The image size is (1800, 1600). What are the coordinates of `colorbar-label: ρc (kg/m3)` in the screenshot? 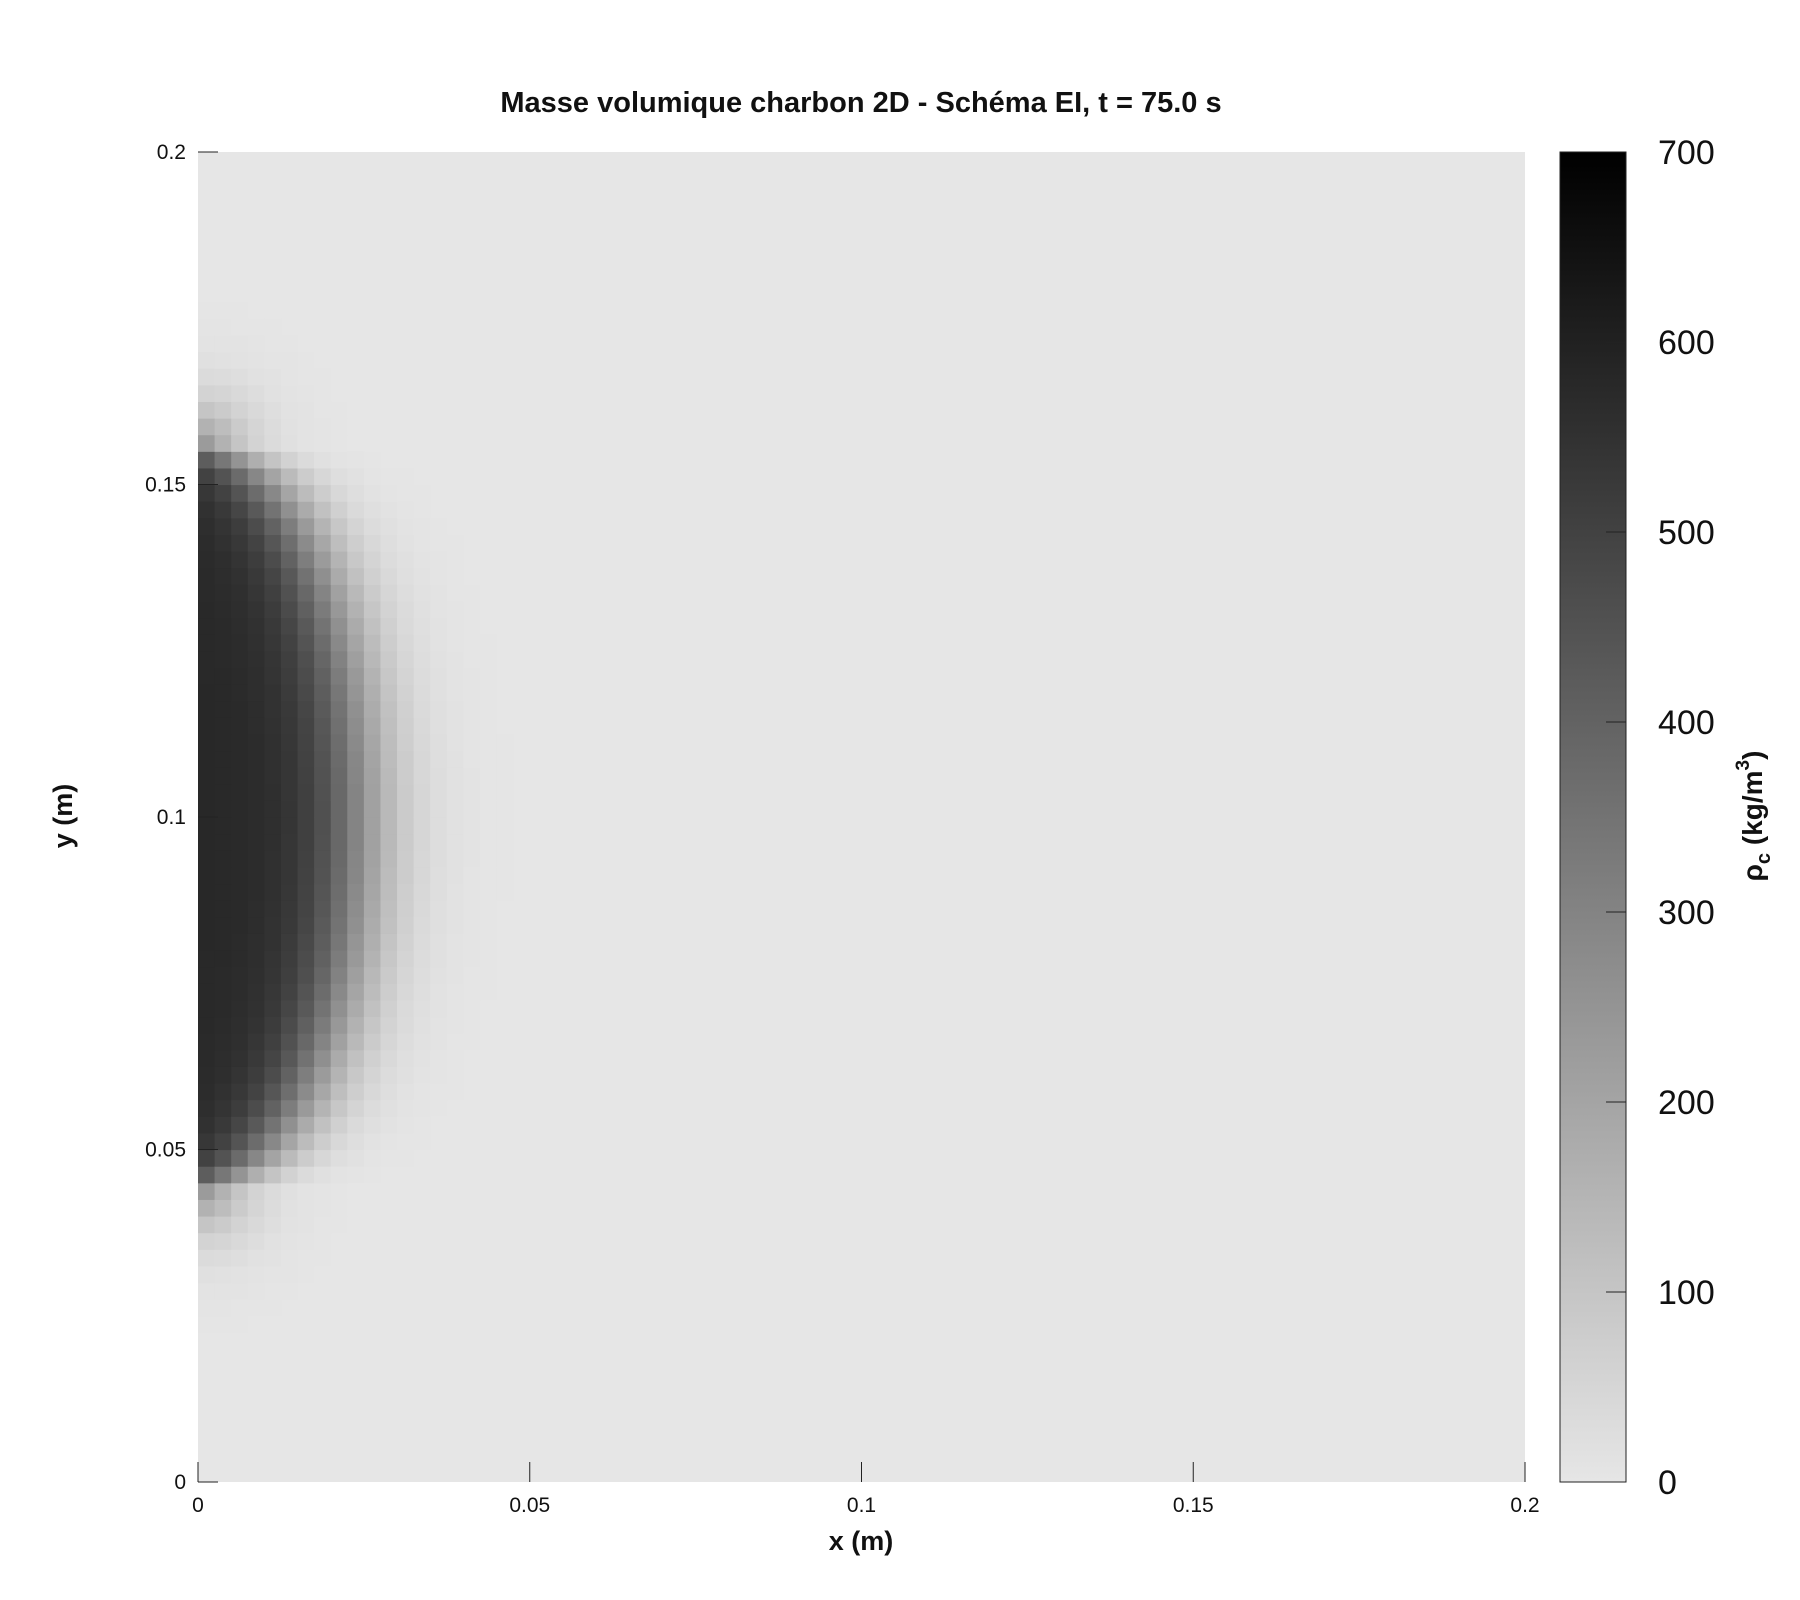 It's located at (1754, 816).